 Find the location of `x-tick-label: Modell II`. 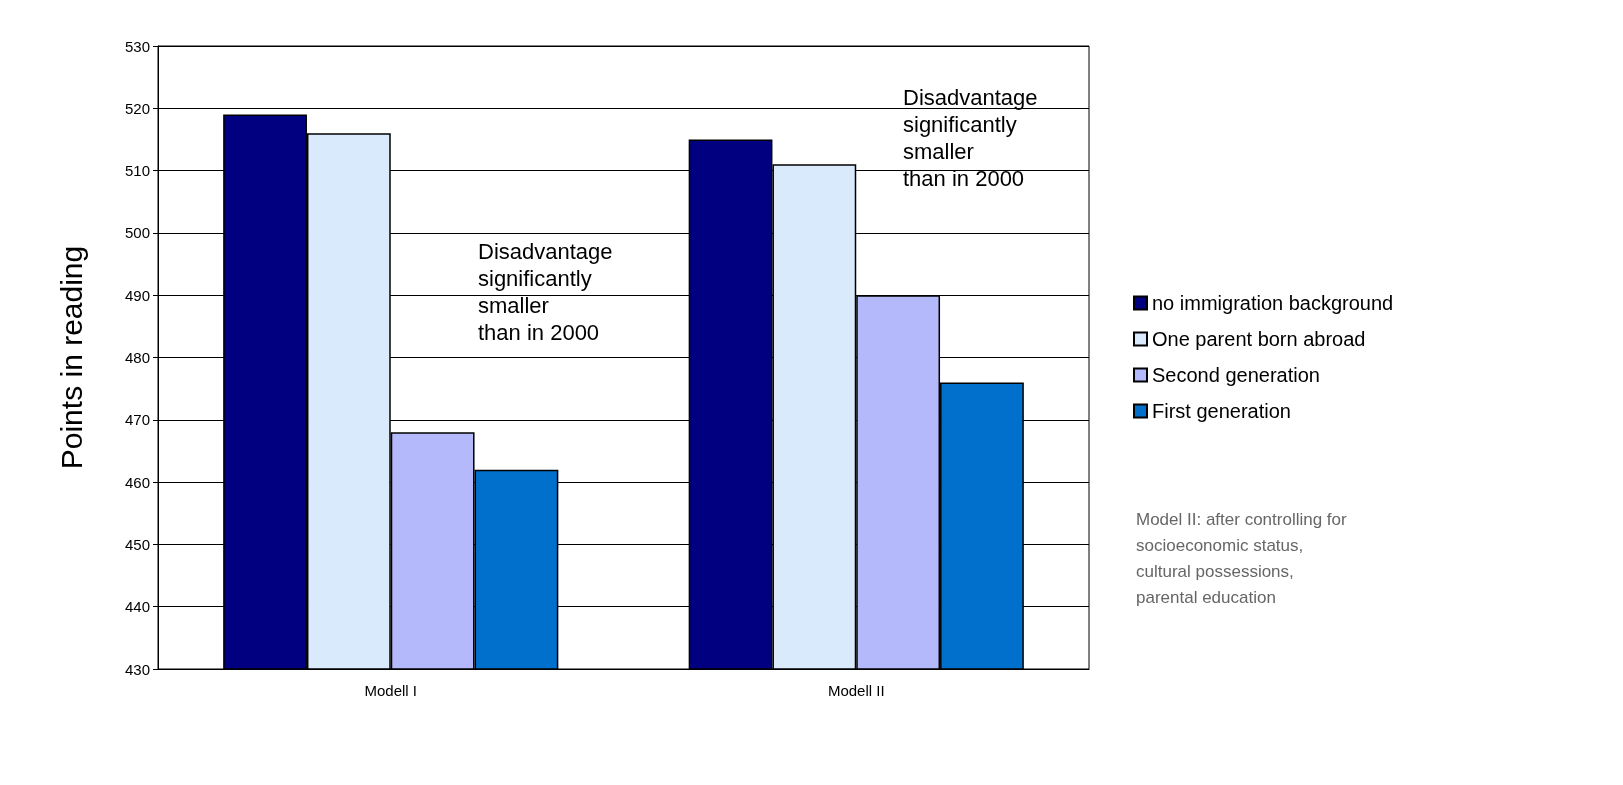

x-tick-label: Modell II is located at coordinates (856, 690).